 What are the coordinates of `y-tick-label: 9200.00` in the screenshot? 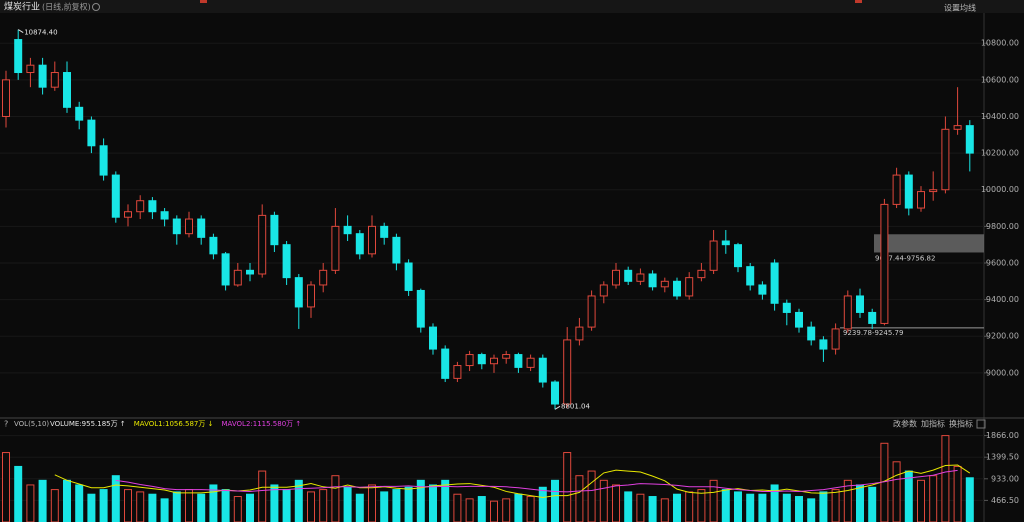 It's located at (1002, 336).